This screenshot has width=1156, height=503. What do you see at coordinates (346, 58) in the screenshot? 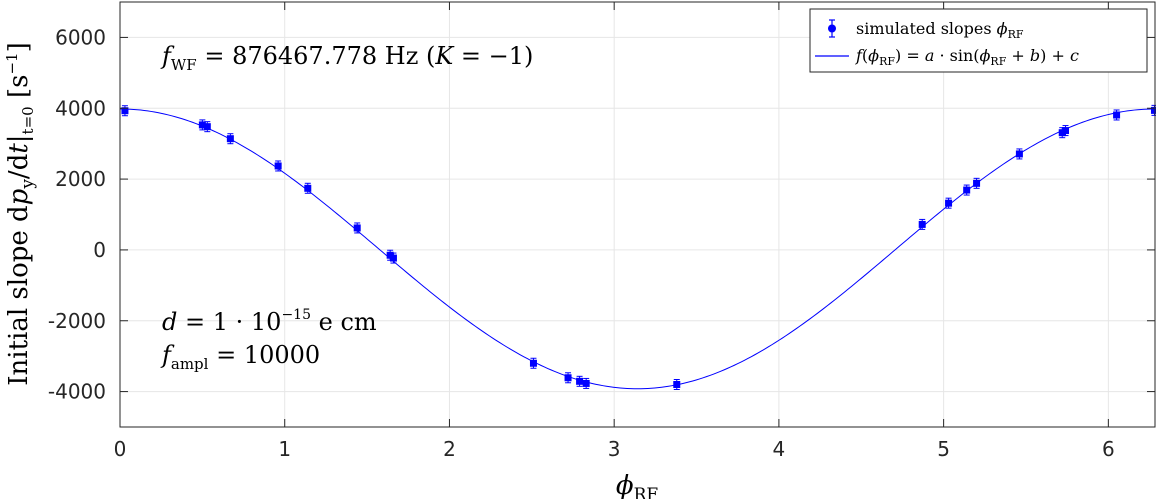
I see `annotation-frequency: fWF = 876467.778 Hz (K = −1)` at bounding box center [346, 58].